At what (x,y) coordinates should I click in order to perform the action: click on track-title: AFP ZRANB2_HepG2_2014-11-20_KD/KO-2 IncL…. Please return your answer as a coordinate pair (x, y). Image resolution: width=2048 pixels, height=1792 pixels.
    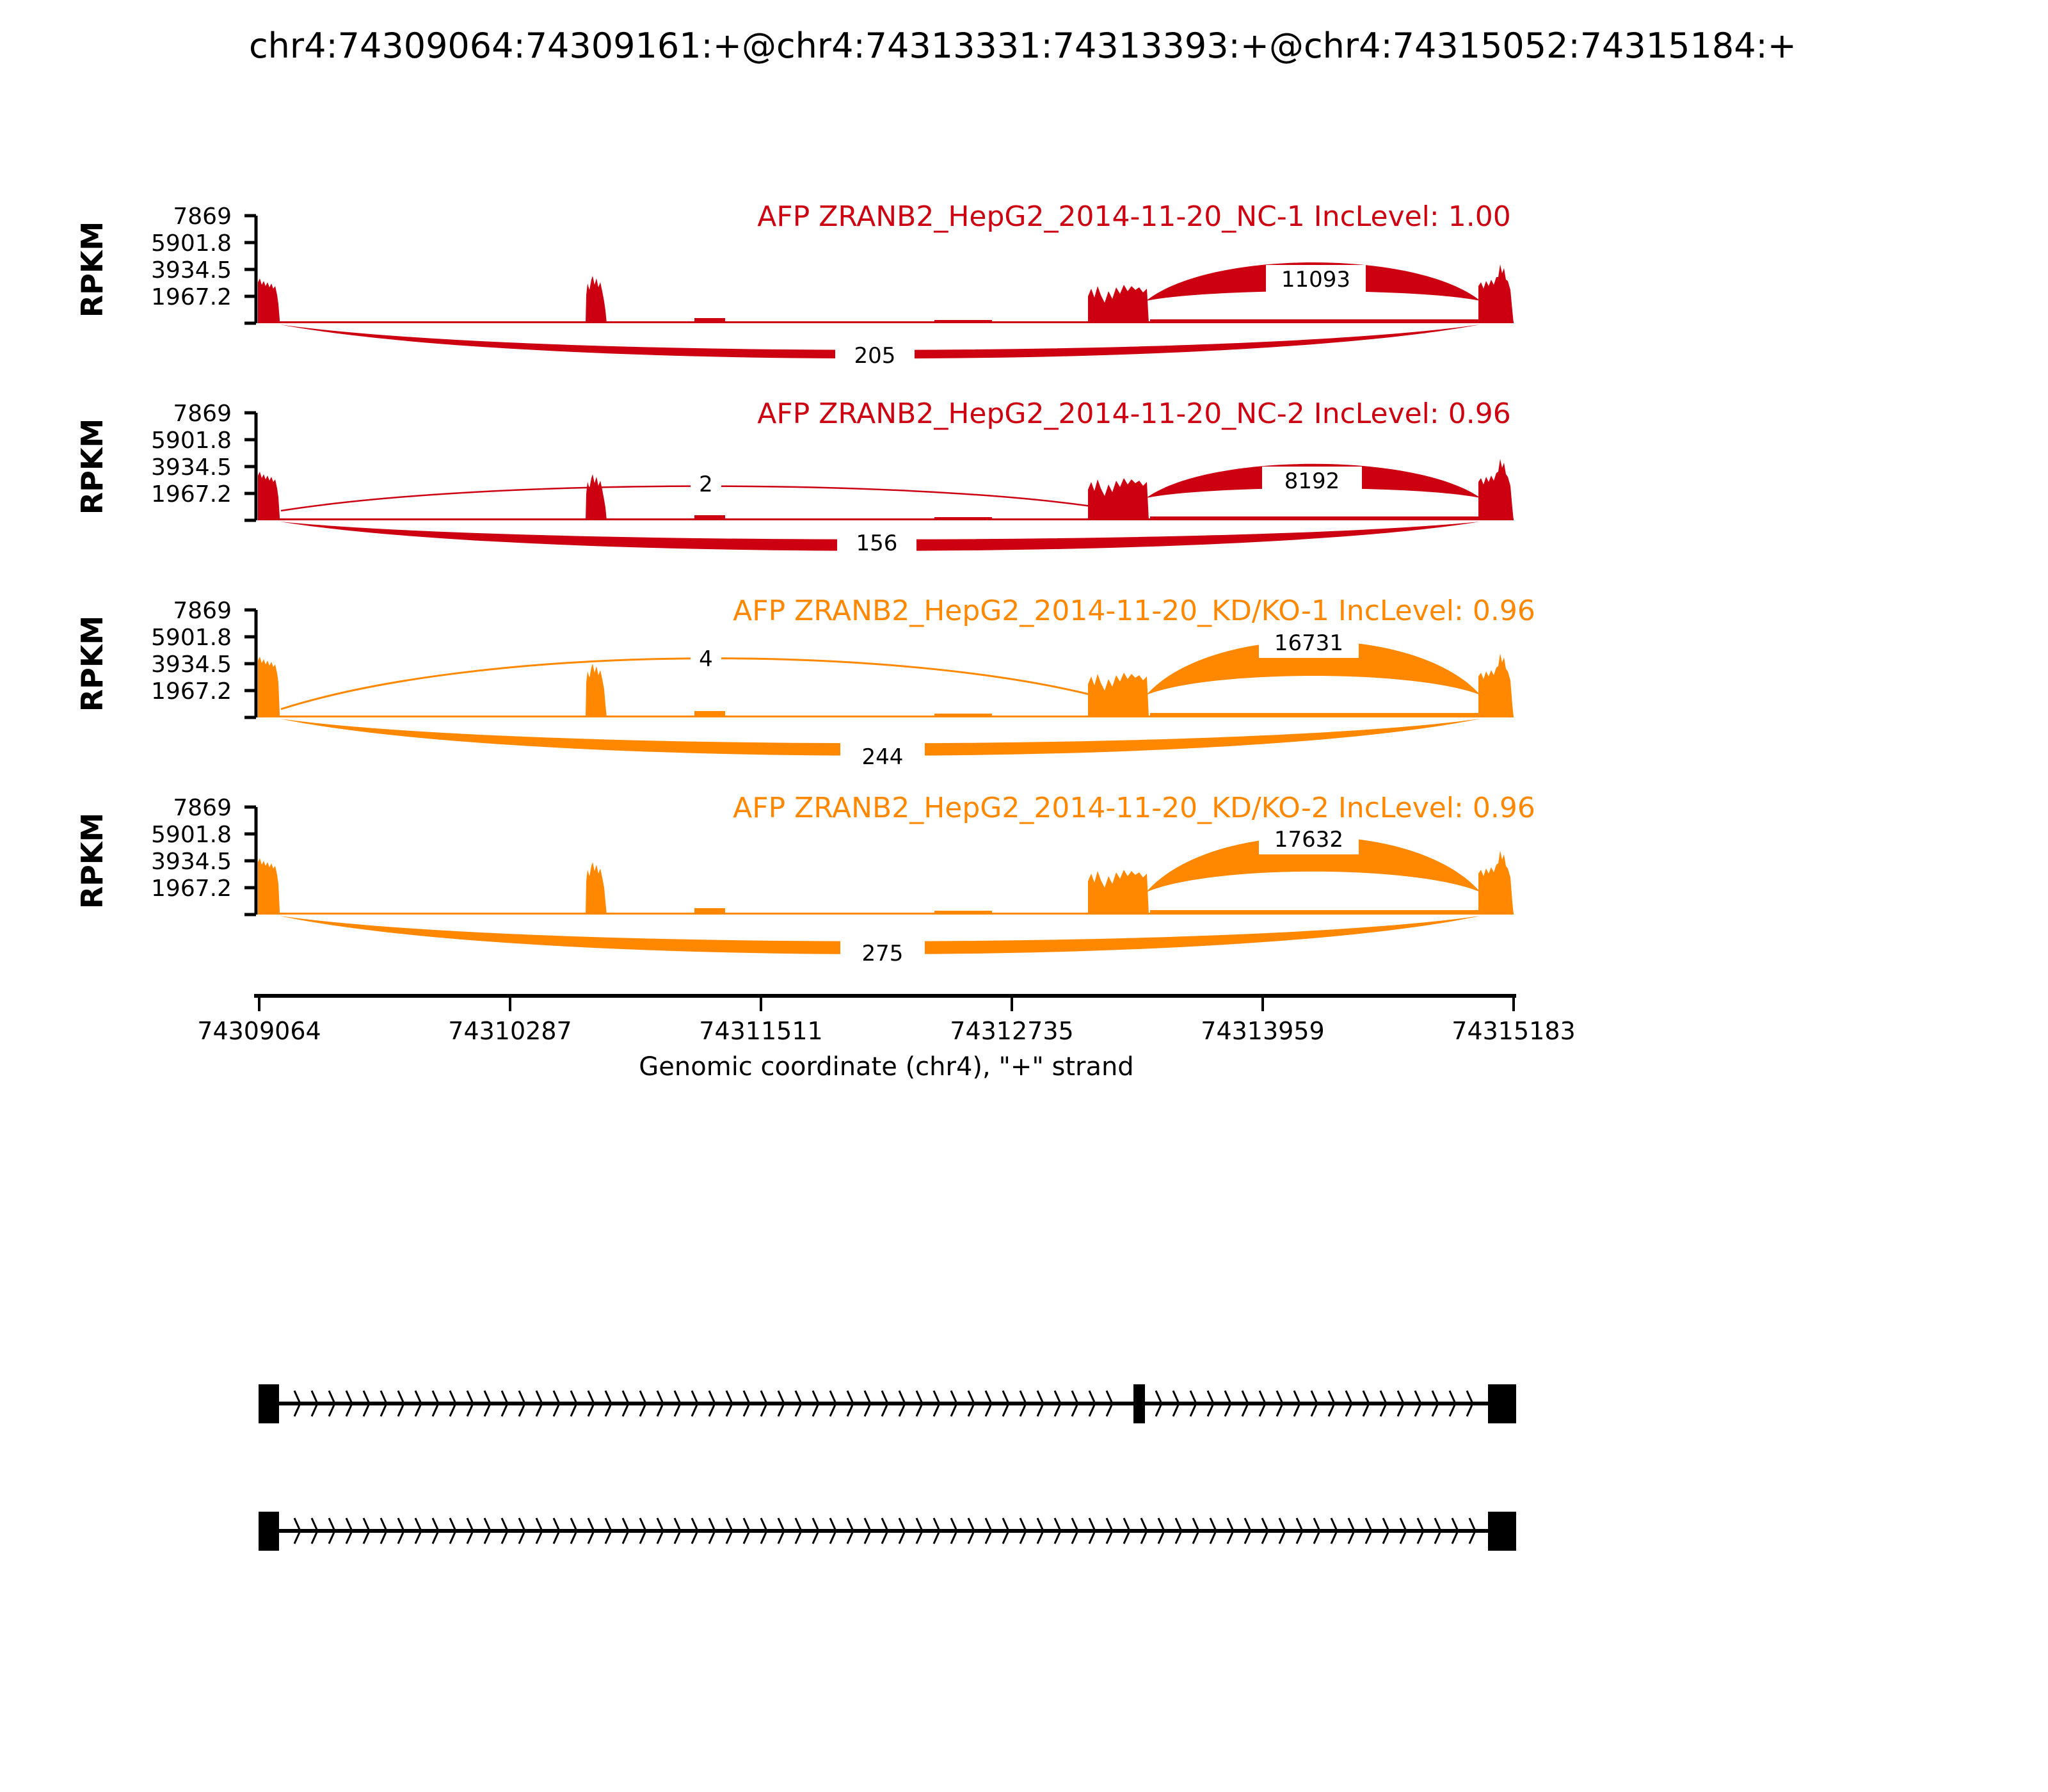
    Looking at the image, I should click on (1134, 808).